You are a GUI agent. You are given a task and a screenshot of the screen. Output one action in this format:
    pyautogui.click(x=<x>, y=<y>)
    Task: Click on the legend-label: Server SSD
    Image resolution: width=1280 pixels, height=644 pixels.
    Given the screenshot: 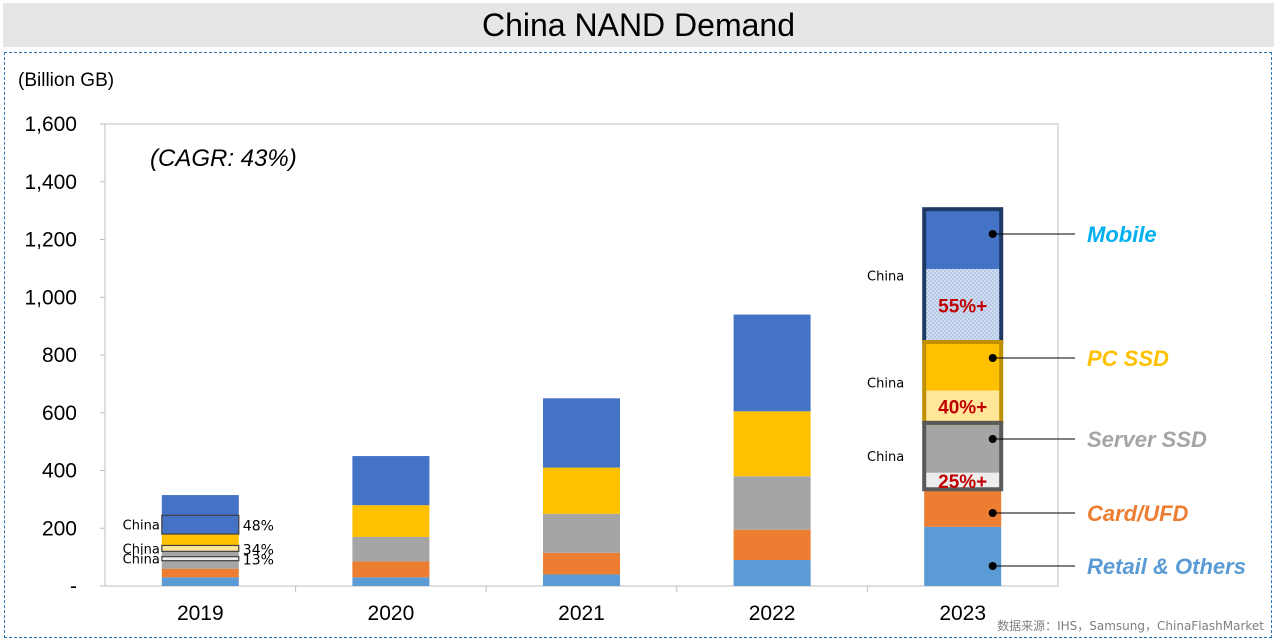 What is the action you would take?
    pyautogui.click(x=1147, y=439)
    